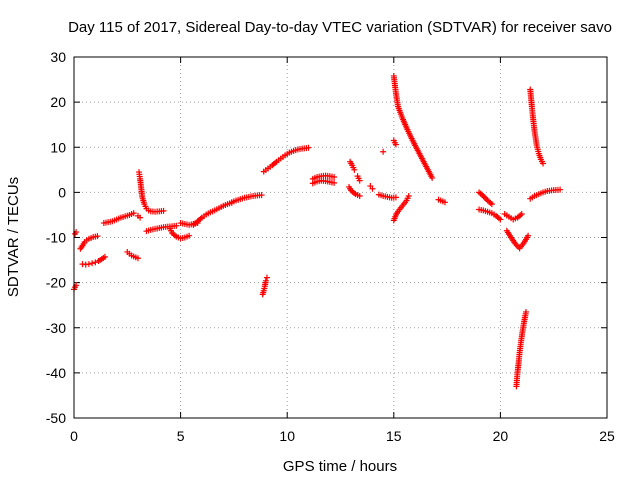  What do you see at coordinates (607, 436) in the screenshot?
I see `x-tick-label: 25` at bounding box center [607, 436].